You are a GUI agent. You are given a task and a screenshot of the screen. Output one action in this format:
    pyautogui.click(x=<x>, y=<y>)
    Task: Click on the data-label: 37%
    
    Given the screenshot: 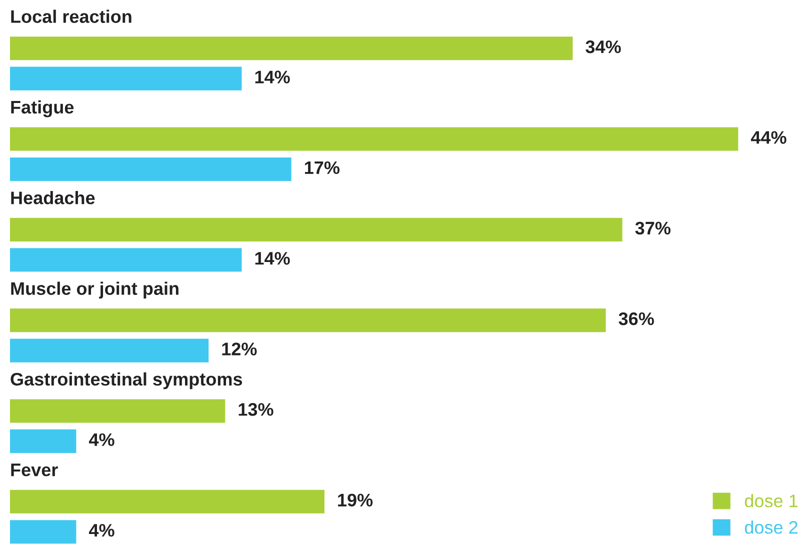 What is the action you would take?
    pyautogui.click(x=652, y=228)
    